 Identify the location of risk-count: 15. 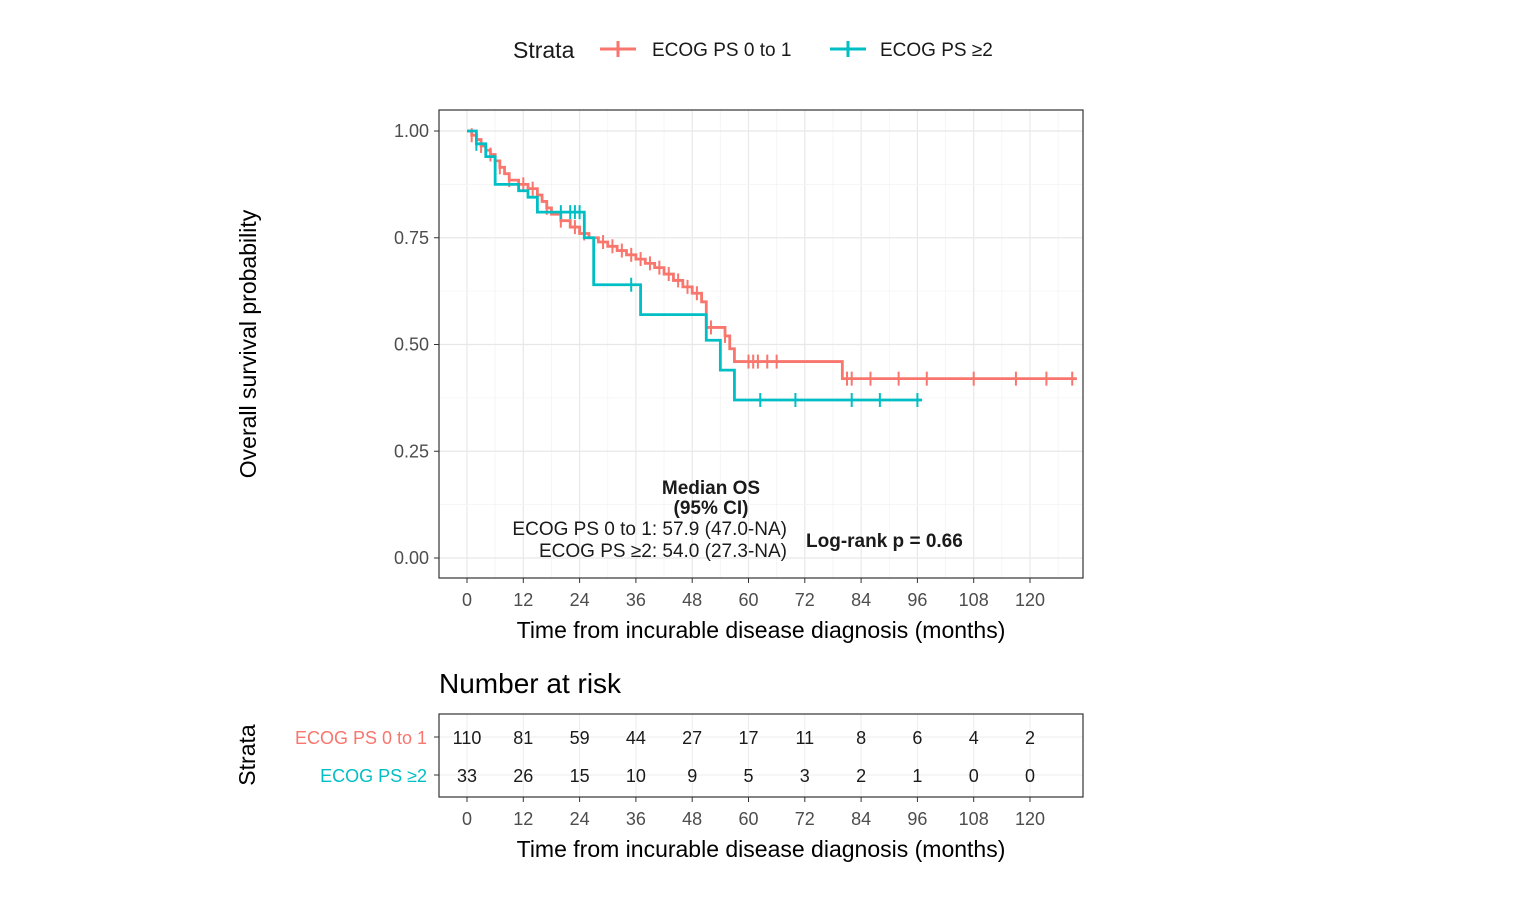
(580, 776).